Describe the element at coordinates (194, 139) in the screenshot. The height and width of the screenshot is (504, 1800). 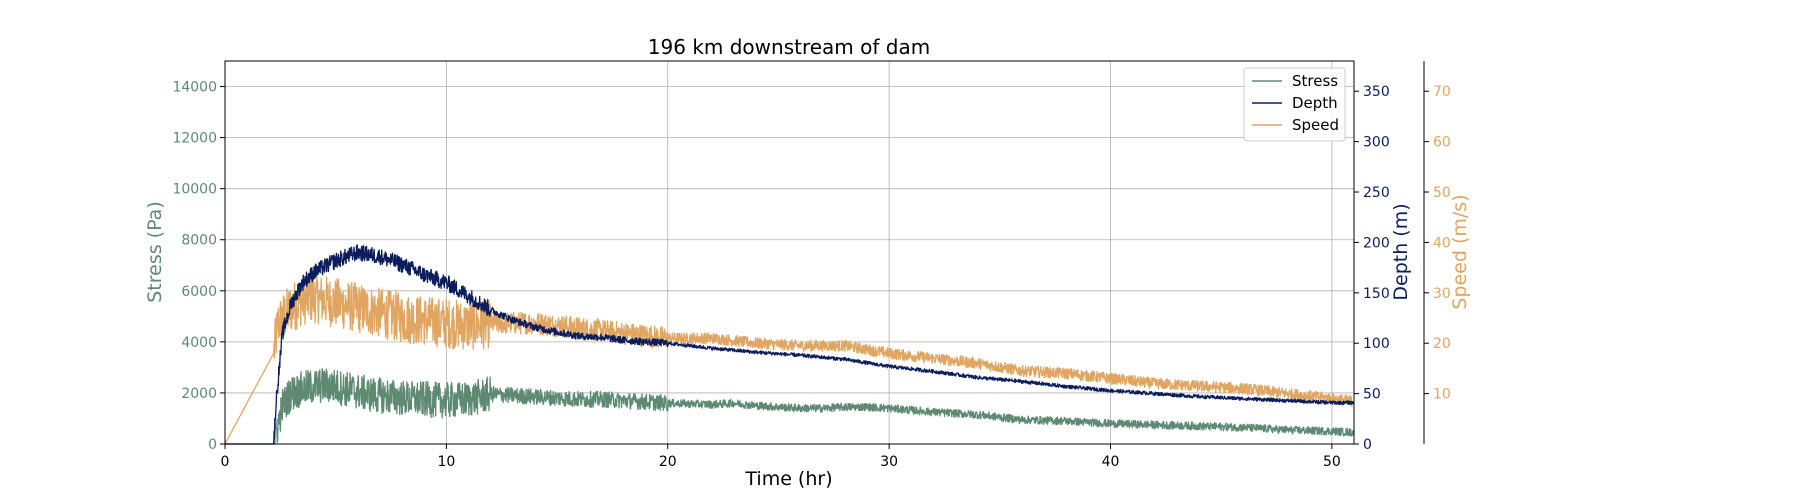
I see `stress-tick-label: 12000` at that location.